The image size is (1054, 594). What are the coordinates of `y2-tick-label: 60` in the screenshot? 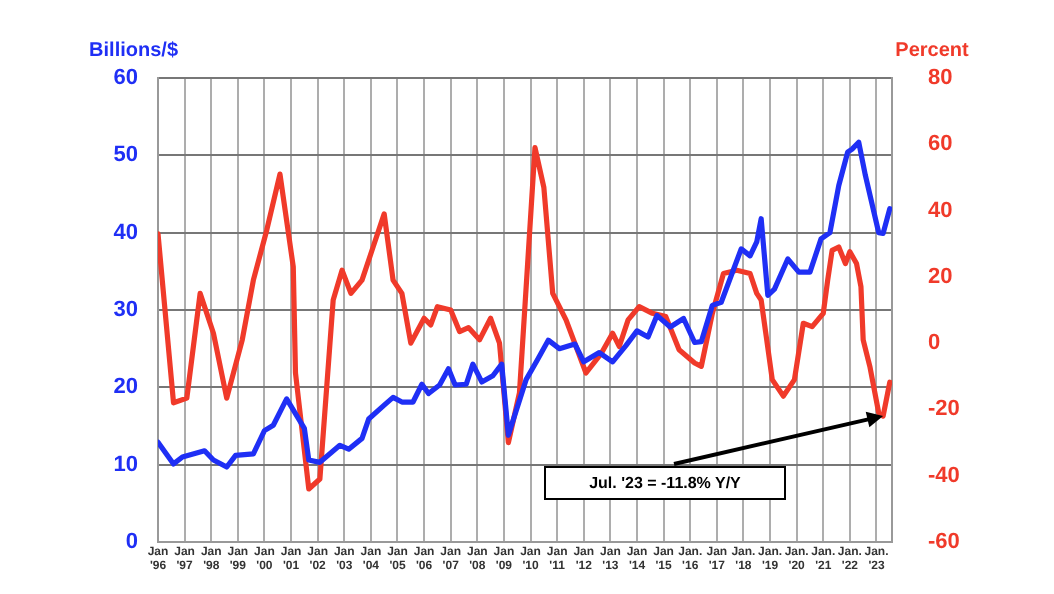 It's located at (940, 144).